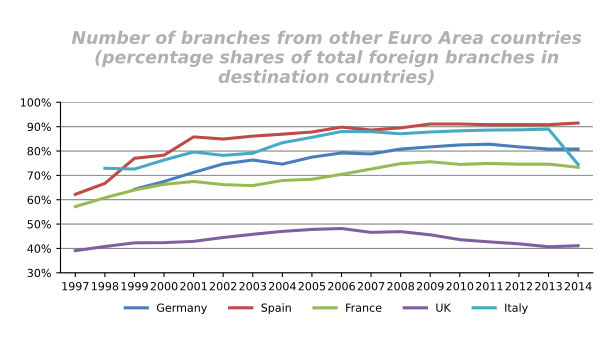 This screenshot has height=341, width=605. What do you see at coordinates (282, 286) in the screenshot?
I see `x-tick-label: 2004` at bounding box center [282, 286].